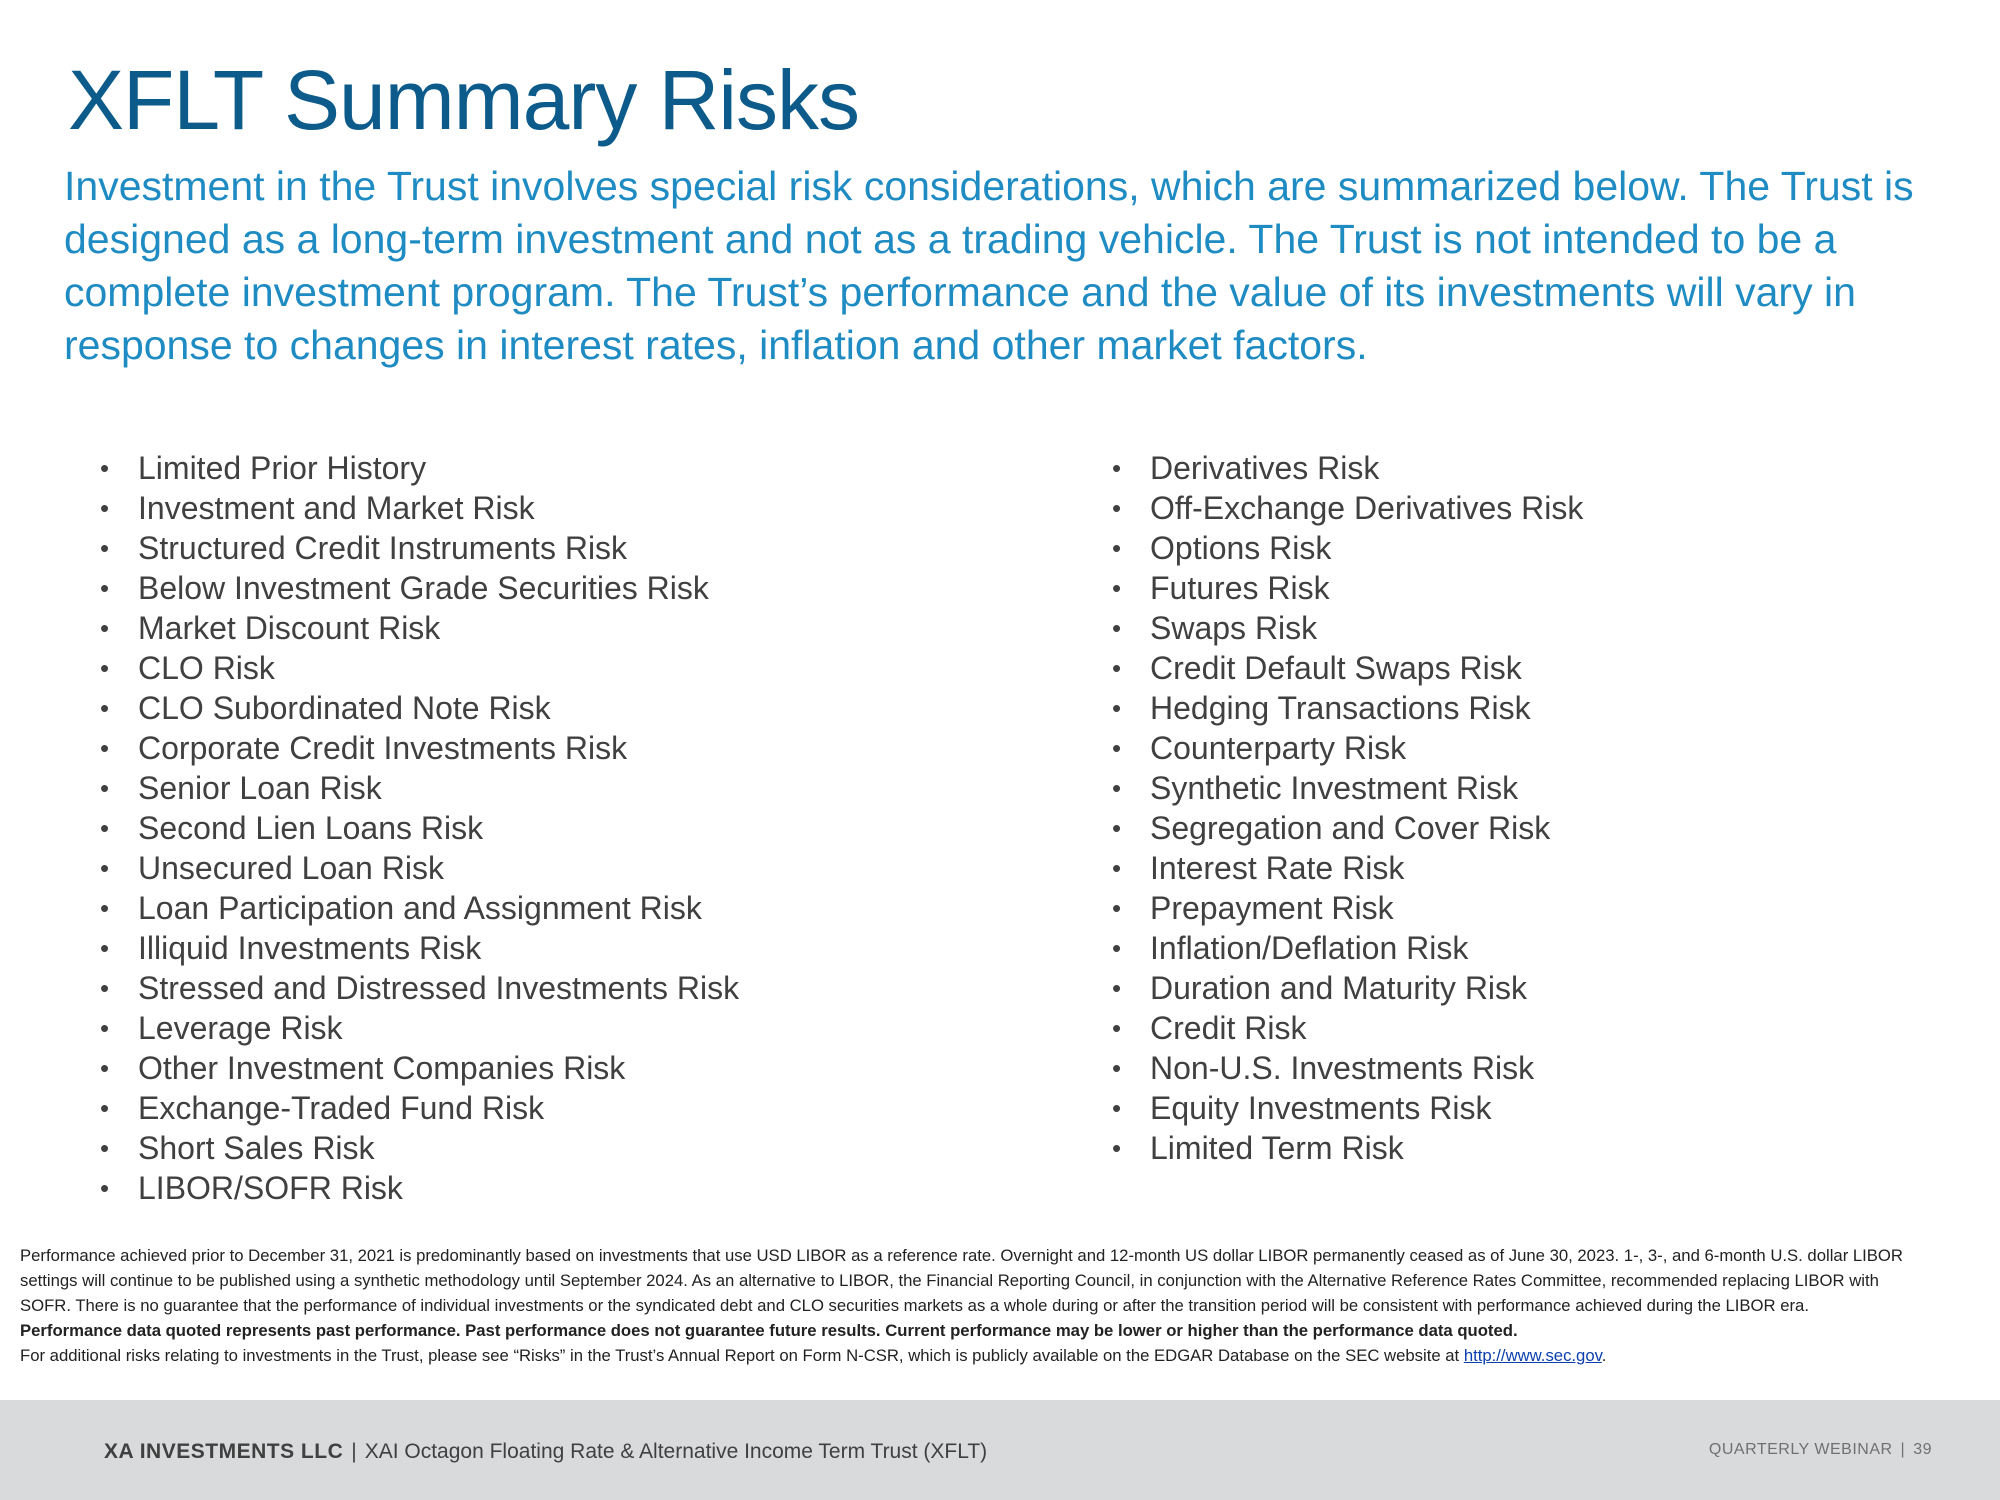 The height and width of the screenshot is (1500, 2000). I want to click on risk-item: • Hedging Transactions Risk, so click(1542, 708).